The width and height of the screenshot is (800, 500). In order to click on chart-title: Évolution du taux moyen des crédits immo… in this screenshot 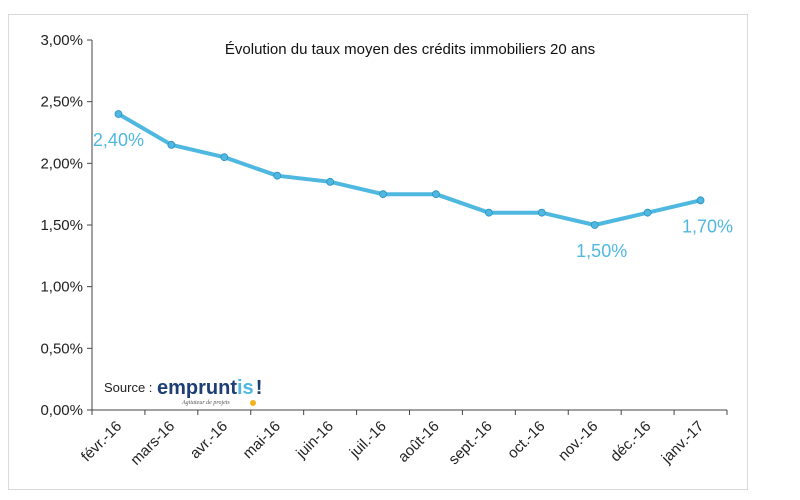, I will do `click(410, 49)`.